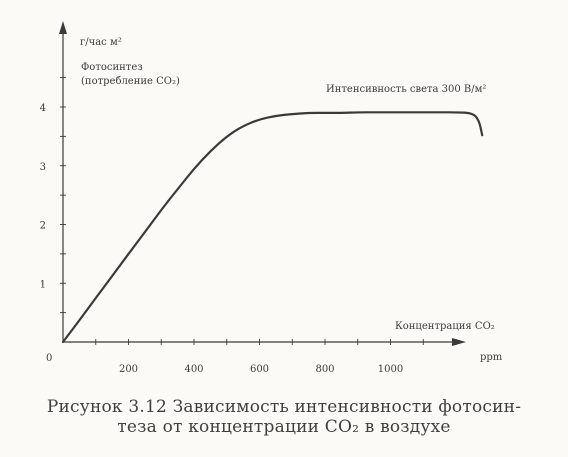  I want to click on figure-caption-line2: теза от концентрации CO₂ в воздухе, so click(284, 427).